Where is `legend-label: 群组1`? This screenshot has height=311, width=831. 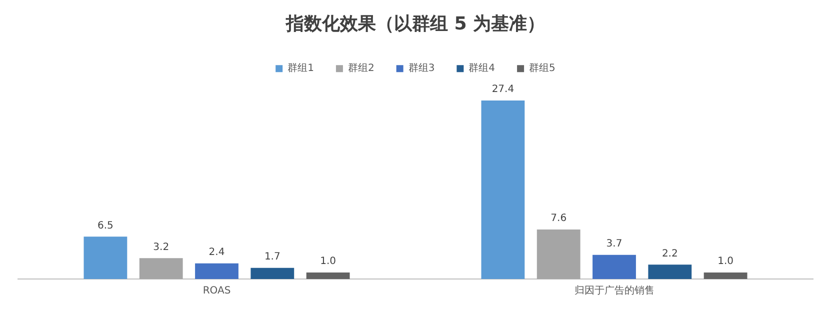 legend-label: 群组1 is located at coordinates (301, 68).